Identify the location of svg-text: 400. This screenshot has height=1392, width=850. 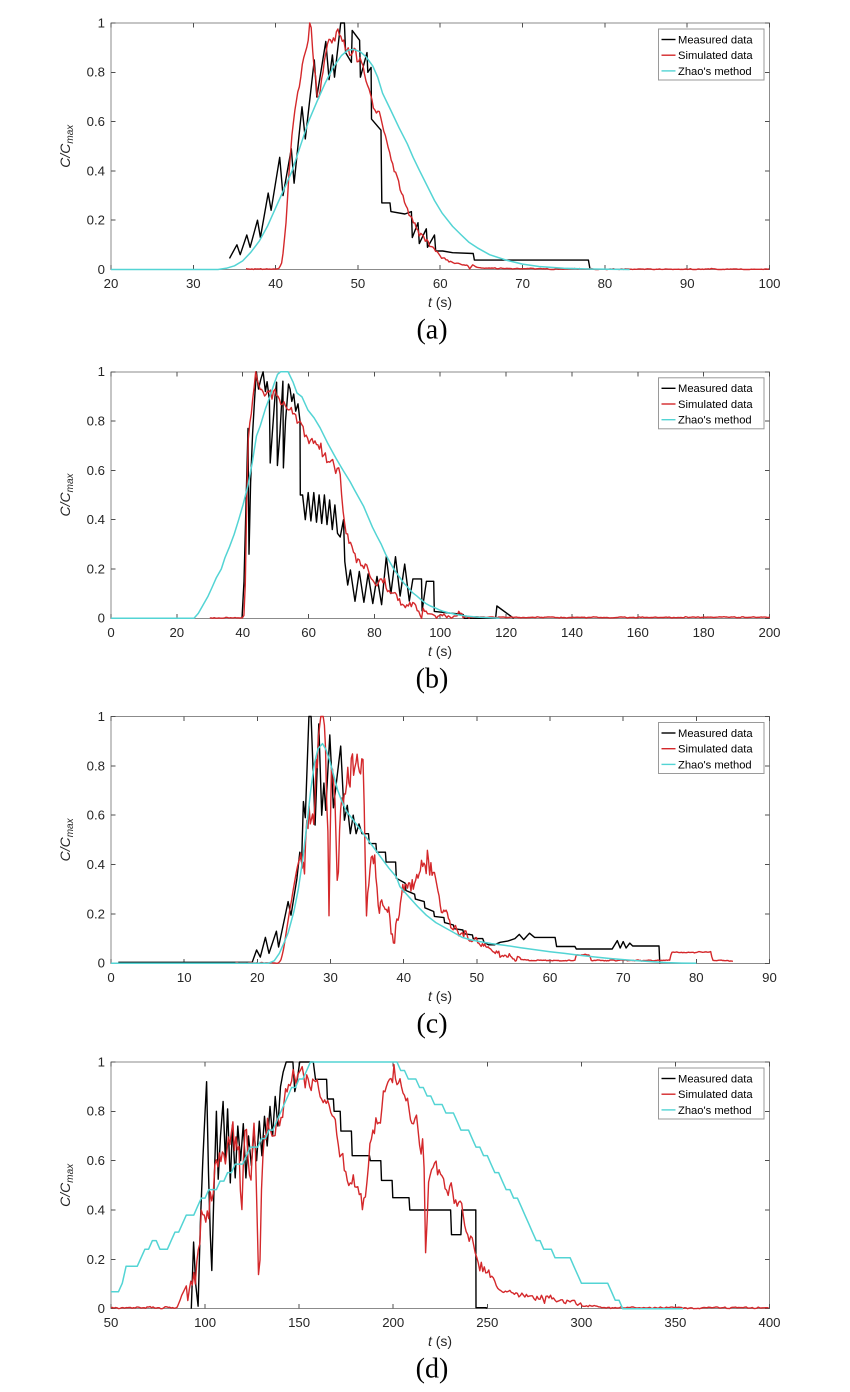
(769, 1322).